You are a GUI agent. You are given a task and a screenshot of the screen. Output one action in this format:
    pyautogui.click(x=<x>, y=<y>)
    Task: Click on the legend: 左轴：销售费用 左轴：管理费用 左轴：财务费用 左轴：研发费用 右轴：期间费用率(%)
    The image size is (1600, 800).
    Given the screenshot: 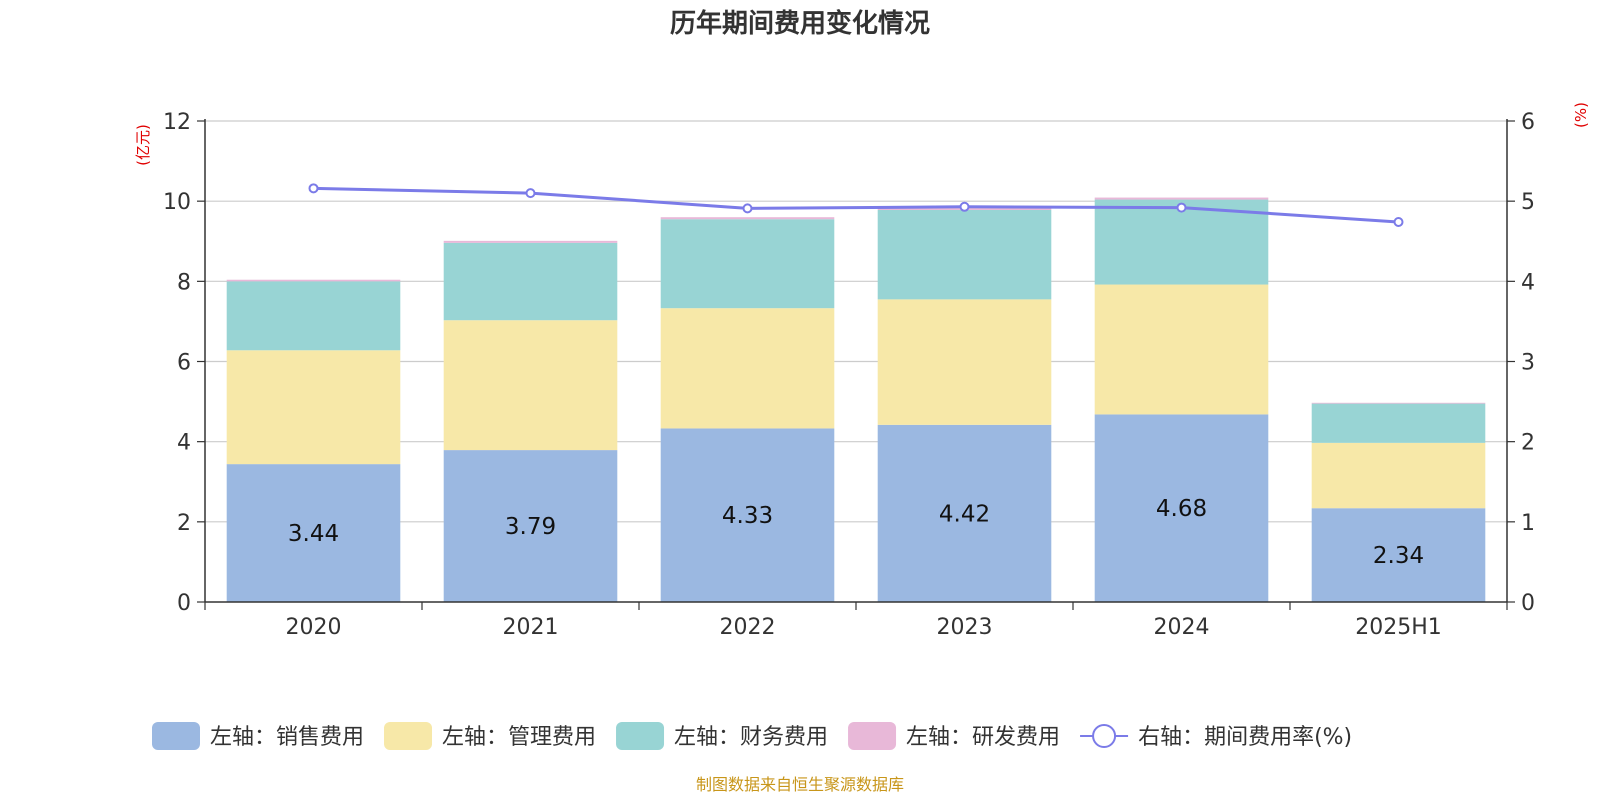 What is the action you would take?
    pyautogui.click(x=752, y=736)
    